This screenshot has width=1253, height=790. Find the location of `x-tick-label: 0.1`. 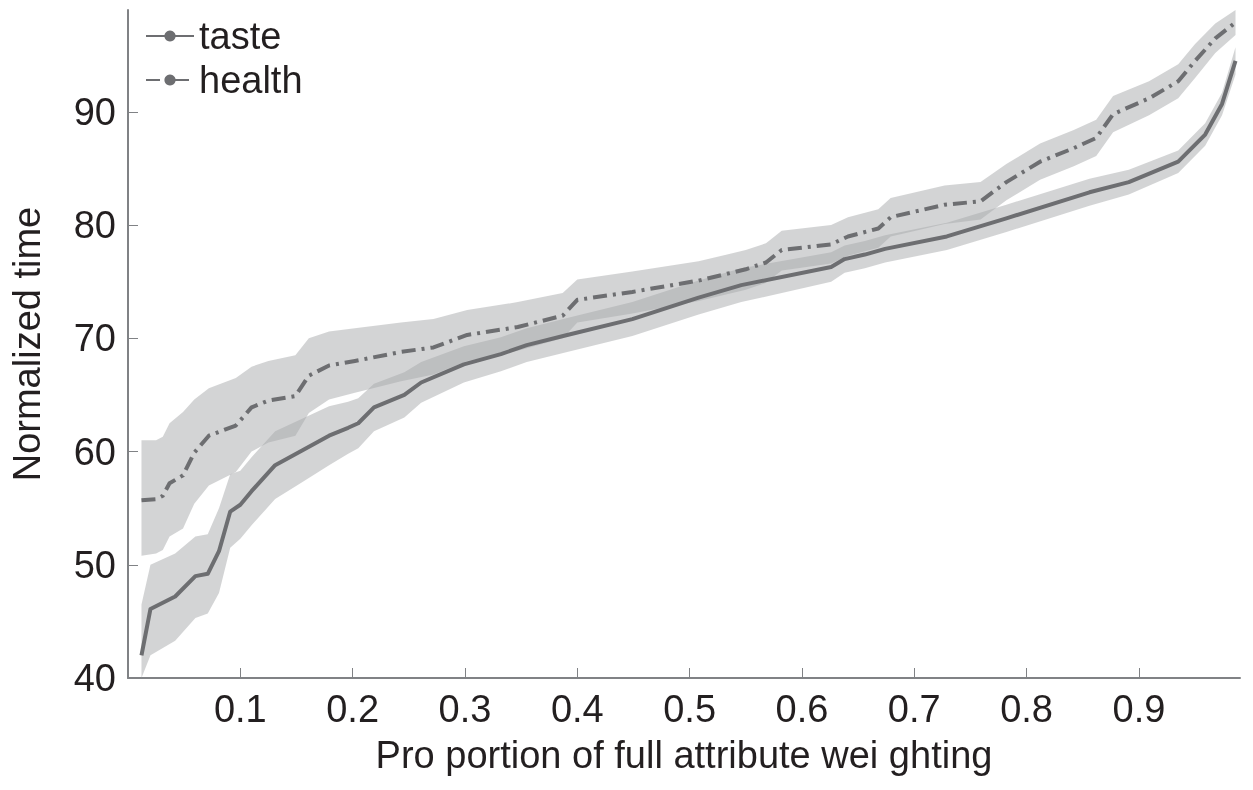

x-tick-label: 0.1 is located at coordinates (240, 709).